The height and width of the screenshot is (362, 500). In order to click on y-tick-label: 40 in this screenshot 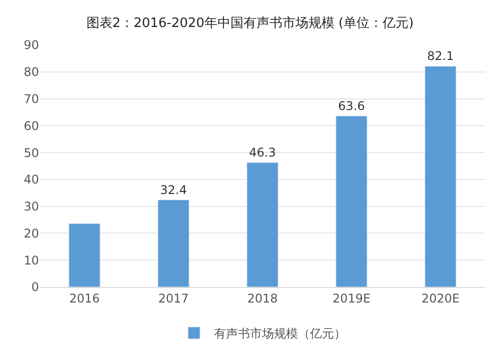, I will do `click(31, 179)`.